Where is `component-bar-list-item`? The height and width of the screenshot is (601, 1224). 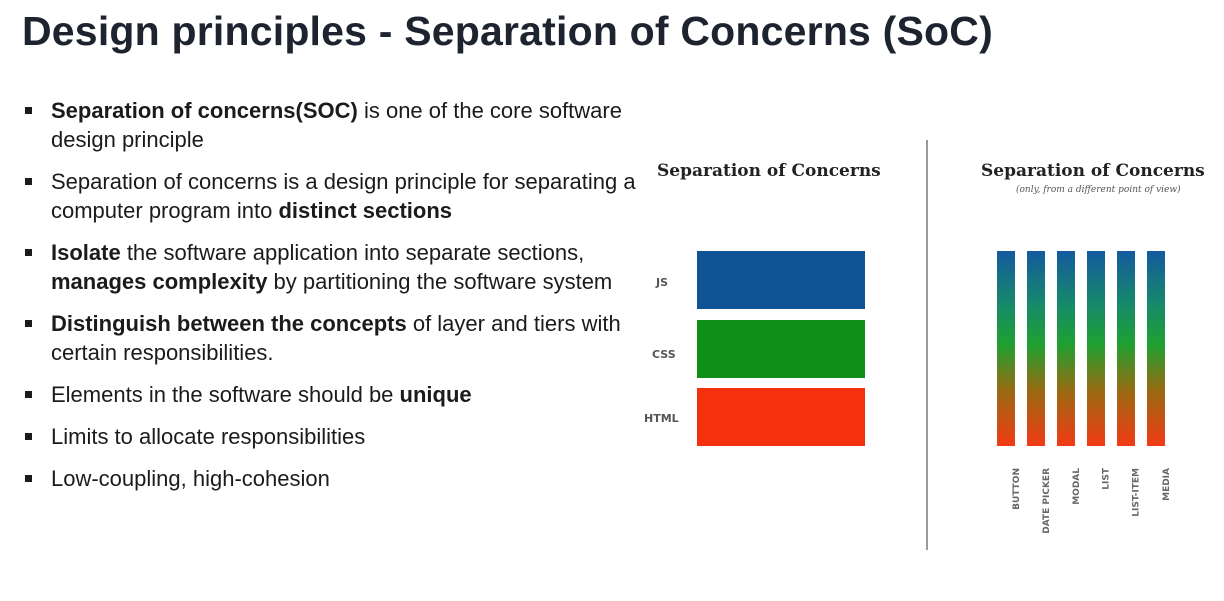
component-bar-list-item is located at coordinates (1126, 348).